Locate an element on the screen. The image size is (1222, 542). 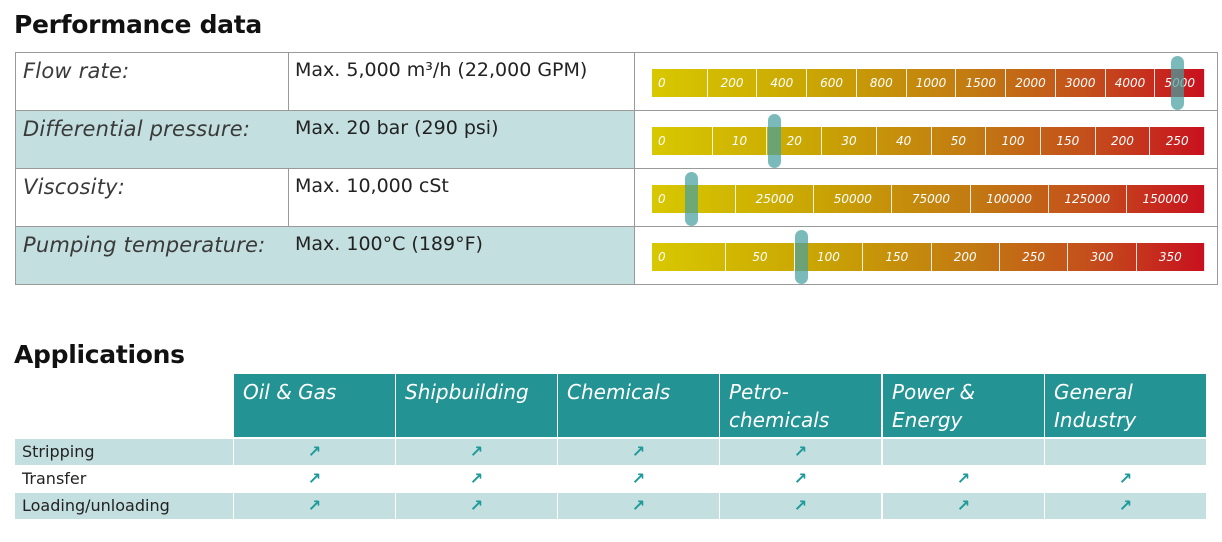
application-row-label: Stripping is located at coordinates (124, 452).